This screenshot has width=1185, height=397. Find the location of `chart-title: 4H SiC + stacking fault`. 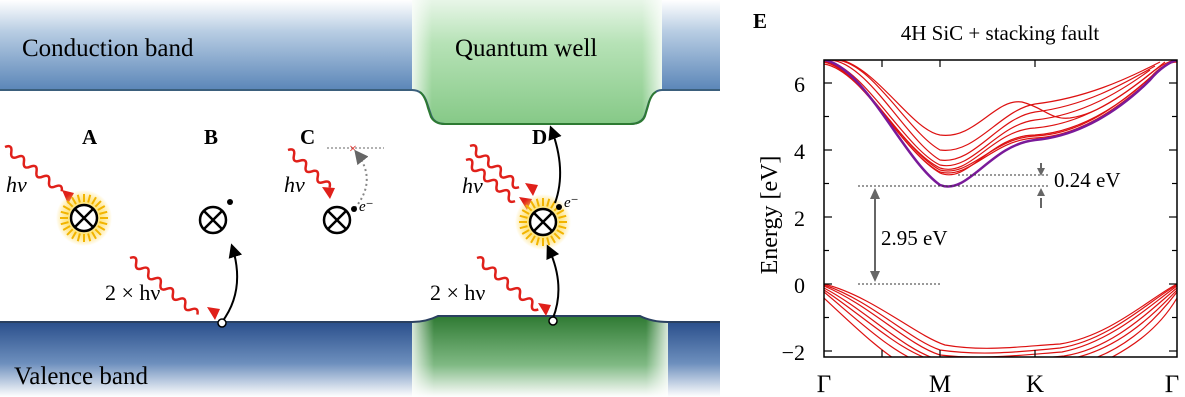

chart-title: 4H SiC + stacking fault is located at coordinates (1000, 33).